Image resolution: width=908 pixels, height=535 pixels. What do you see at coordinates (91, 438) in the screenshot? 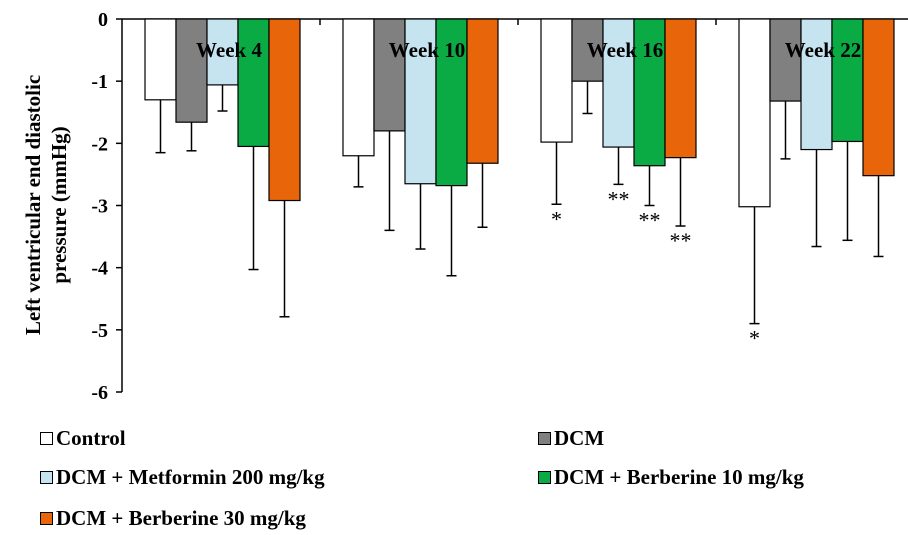
I see `legend-label: Control` at bounding box center [91, 438].